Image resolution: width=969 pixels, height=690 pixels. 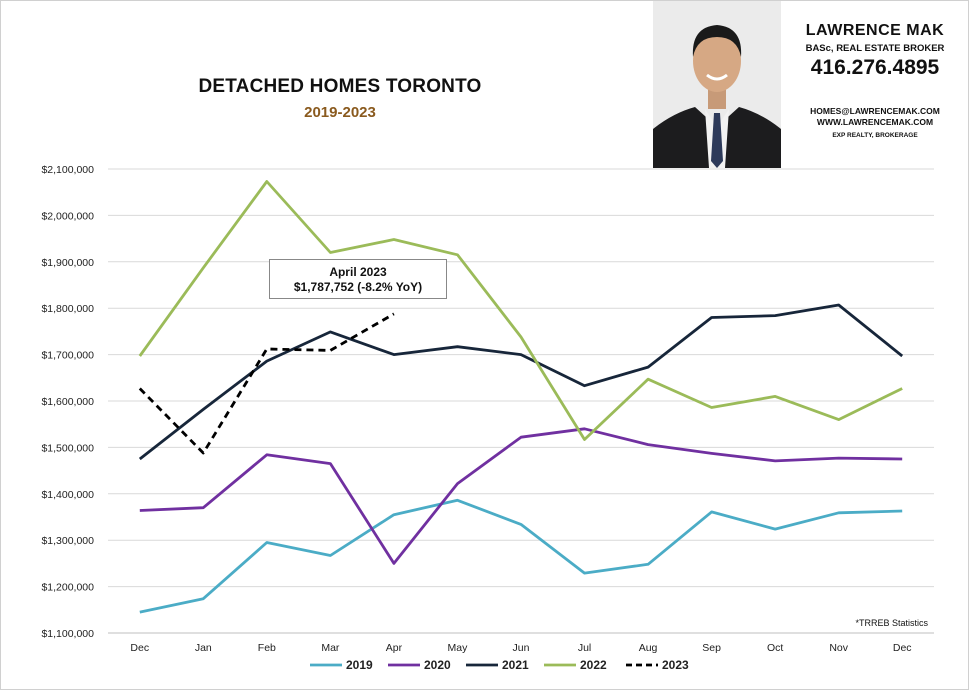 What do you see at coordinates (875, 111) in the screenshot?
I see `broker-email: HOMES@LAWRENCEMAK.COM` at bounding box center [875, 111].